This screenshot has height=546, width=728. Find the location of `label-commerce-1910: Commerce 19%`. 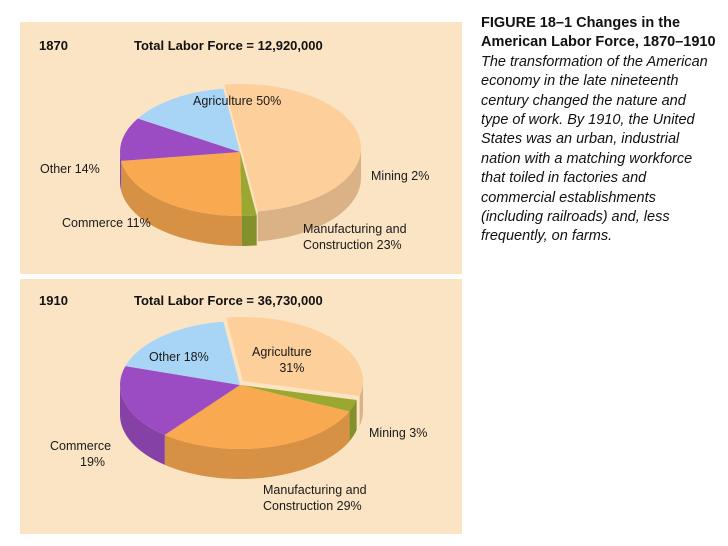

label-commerce-1910: Commerce 19% is located at coordinates (80, 454).